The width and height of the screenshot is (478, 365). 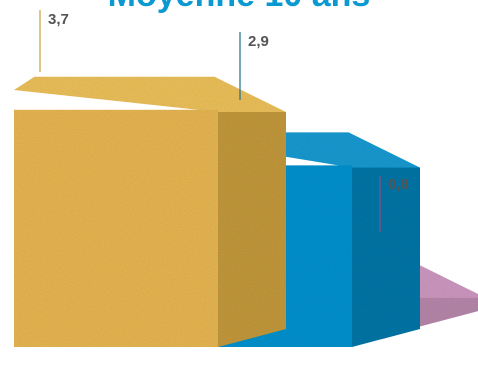 I want to click on bar-2-side, so click(x=386, y=246).